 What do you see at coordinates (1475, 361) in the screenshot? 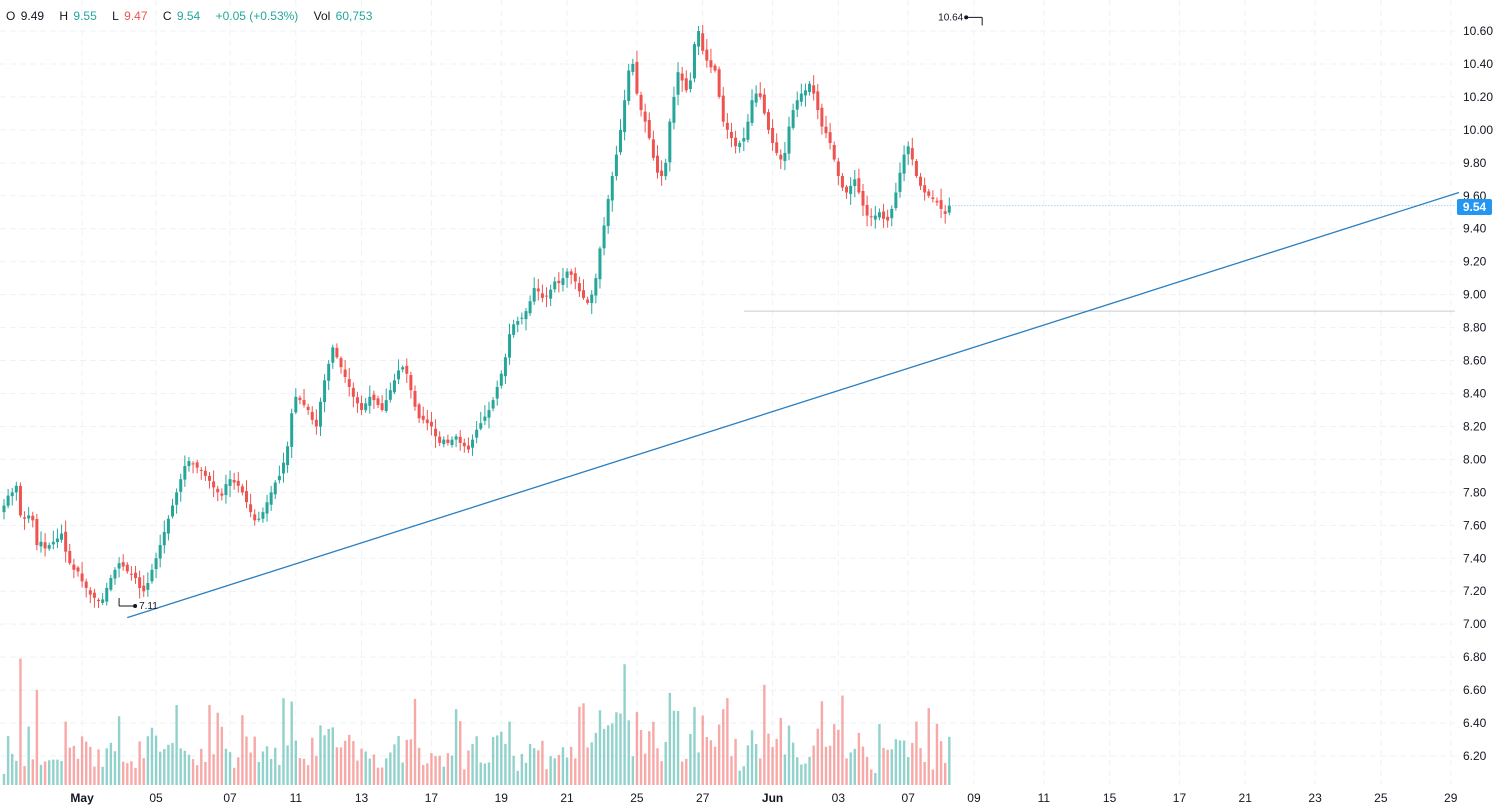
I see `price-tick-label: 8.60` at bounding box center [1475, 361].